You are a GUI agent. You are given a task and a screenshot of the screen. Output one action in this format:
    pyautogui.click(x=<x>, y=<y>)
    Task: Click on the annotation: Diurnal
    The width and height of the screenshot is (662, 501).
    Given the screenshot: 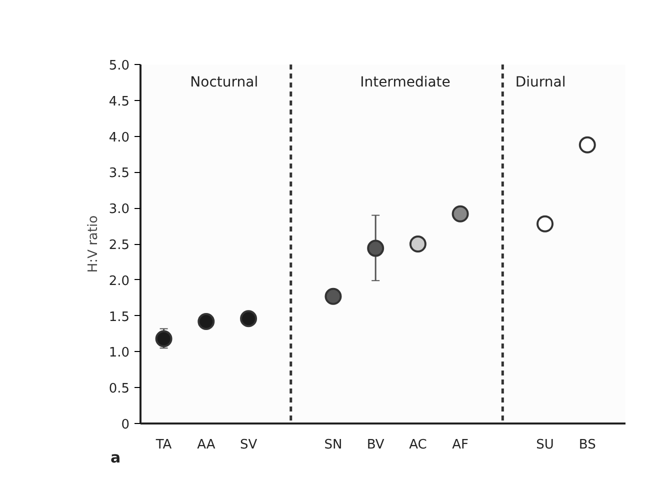 What is the action you would take?
    pyautogui.click(x=540, y=82)
    